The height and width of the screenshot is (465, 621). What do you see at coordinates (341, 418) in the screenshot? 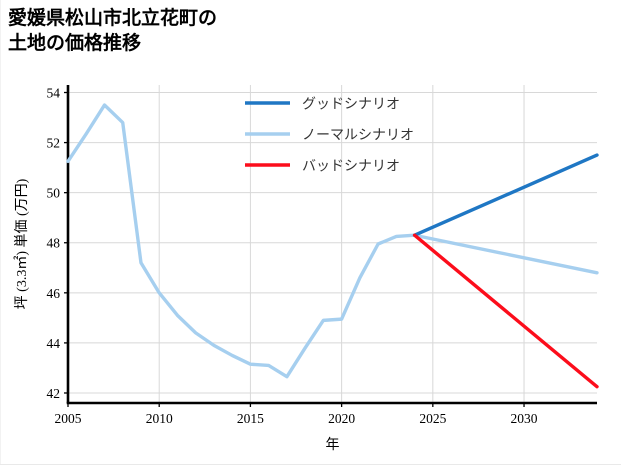
I see `x-tick-label: 2020` at bounding box center [341, 418].